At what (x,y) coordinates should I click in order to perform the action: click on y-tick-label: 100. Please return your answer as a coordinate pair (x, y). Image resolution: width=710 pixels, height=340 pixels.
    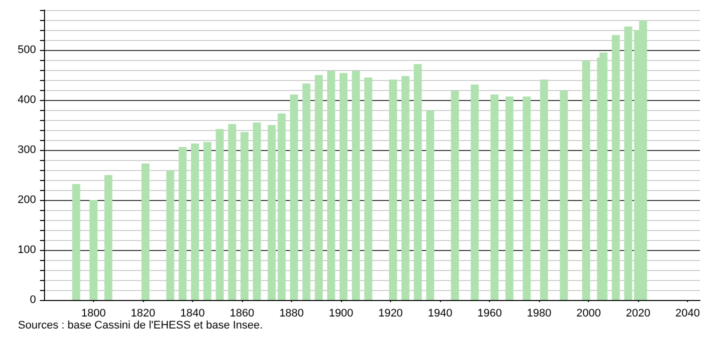
    Looking at the image, I should click on (27, 250).